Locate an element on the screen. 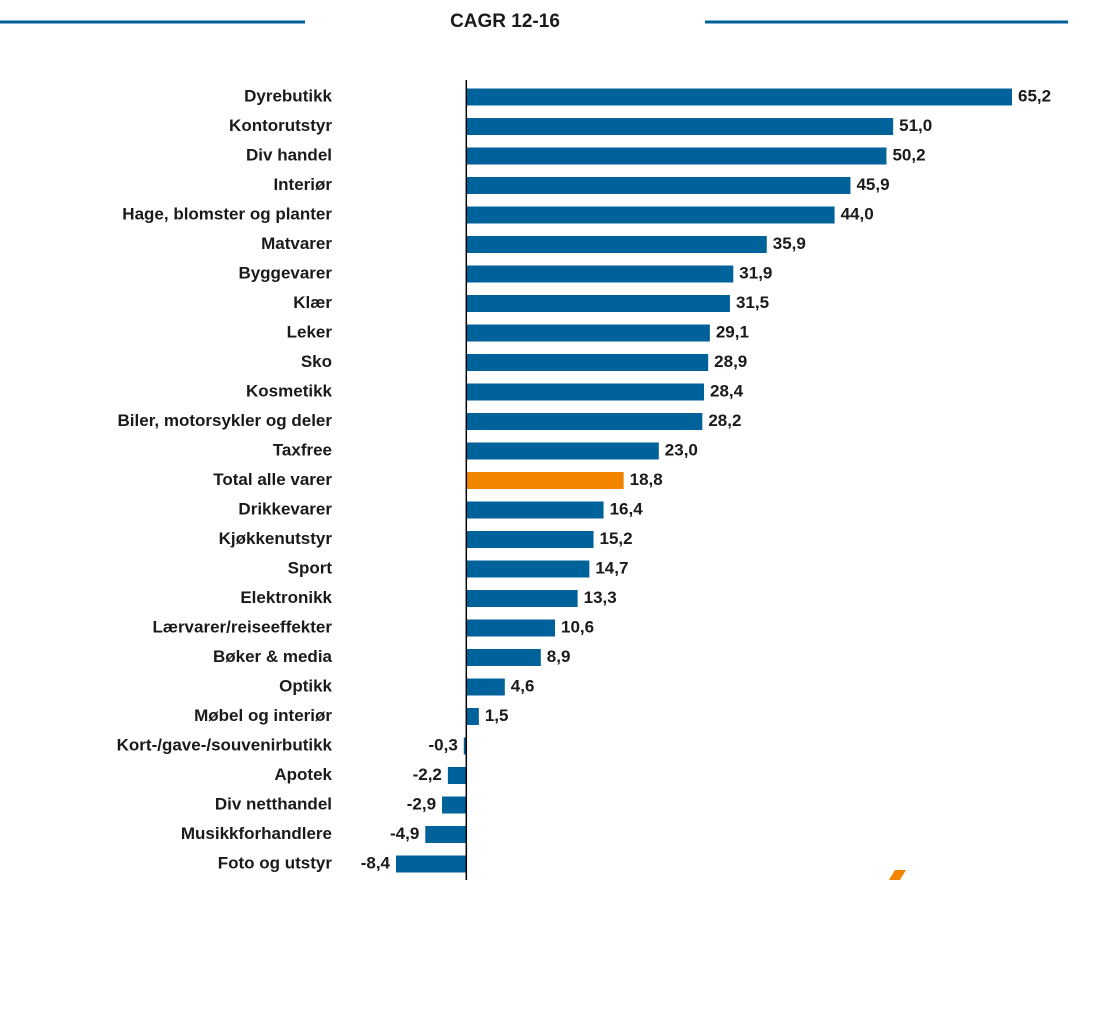 The image size is (1094, 1022). category-label: Musikkforhandlere is located at coordinates (256, 833).